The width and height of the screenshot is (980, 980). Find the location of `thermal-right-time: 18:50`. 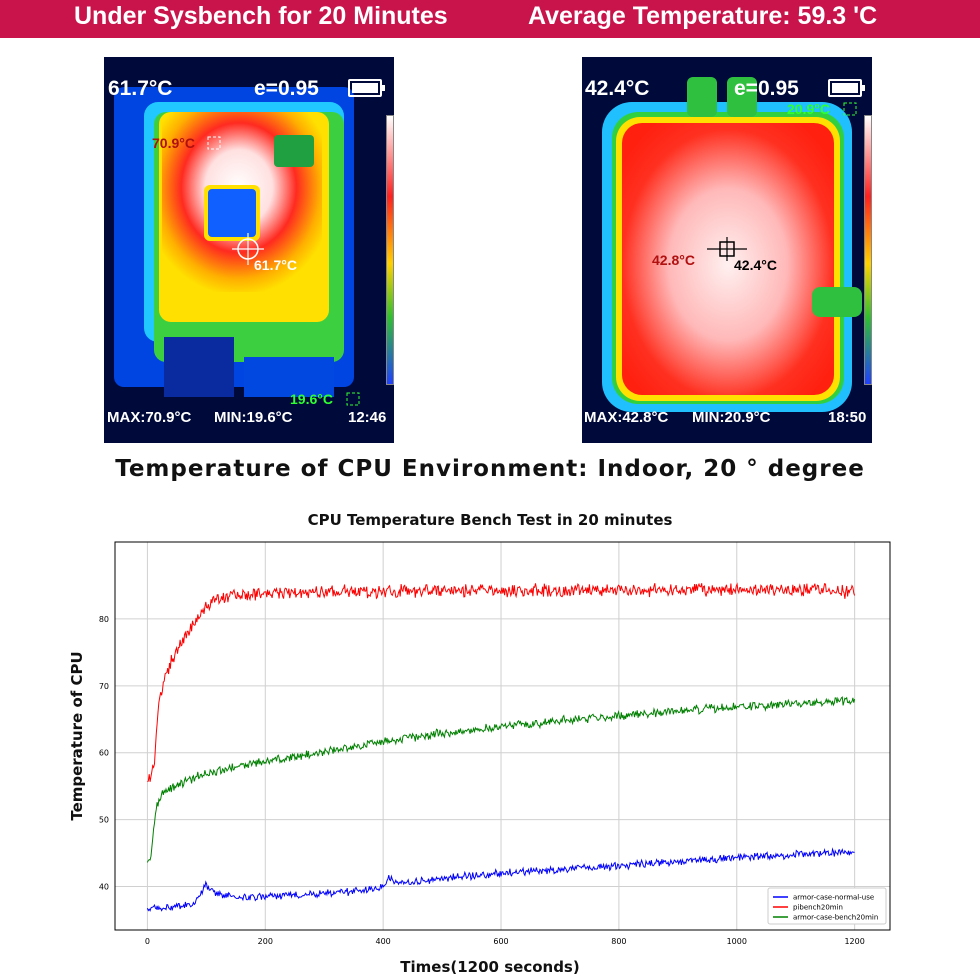

thermal-right-time: 18:50 is located at coordinates (847, 417).